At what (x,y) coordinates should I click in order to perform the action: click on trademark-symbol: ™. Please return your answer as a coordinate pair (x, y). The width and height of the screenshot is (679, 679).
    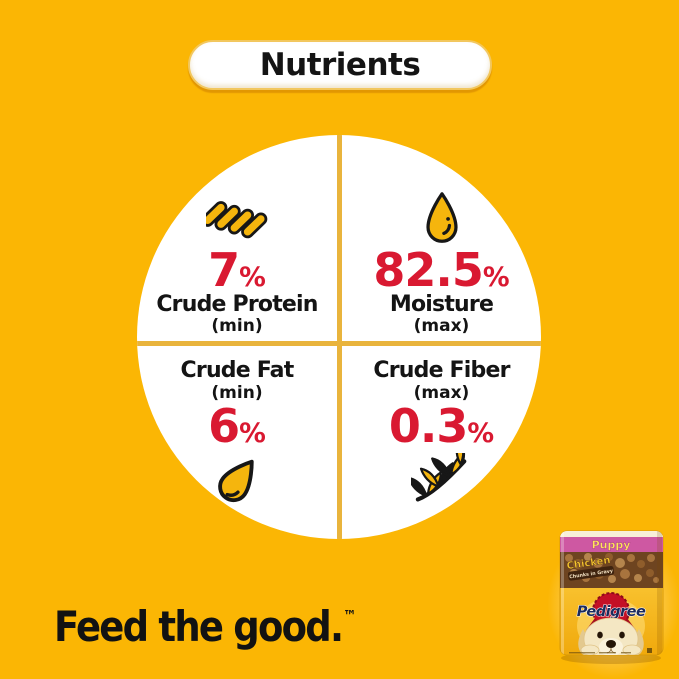
    Looking at the image, I should click on (350, 616).